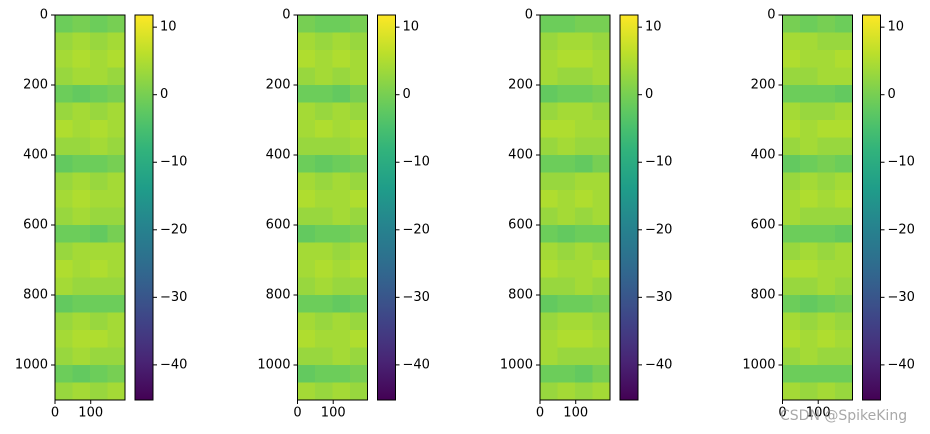  What do you see at coordinates (35, 85) in the screenshot?
I see `y-tick-label: 200` at bounding box center [35, 85].